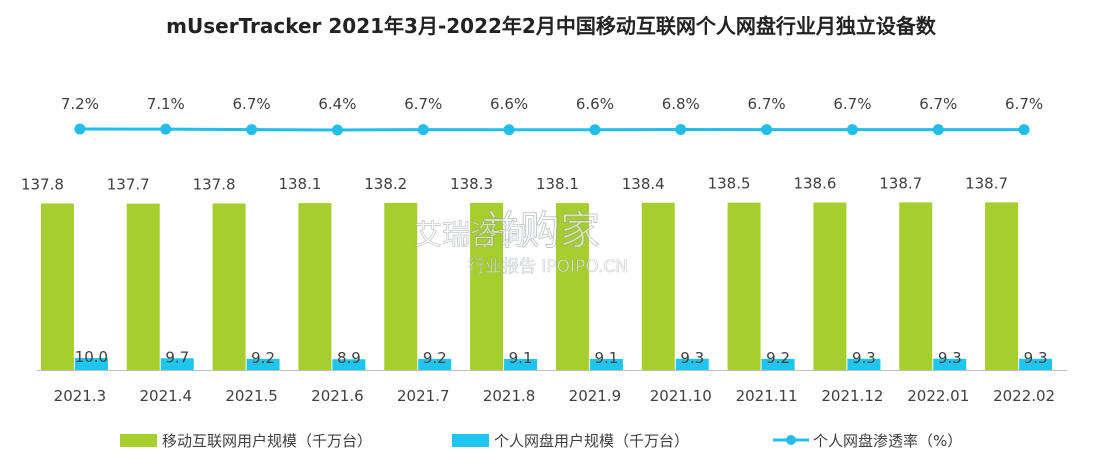 The image size is (1102, 468). I want to click on data-label-internal-users: 138.5, so click(729, 184).